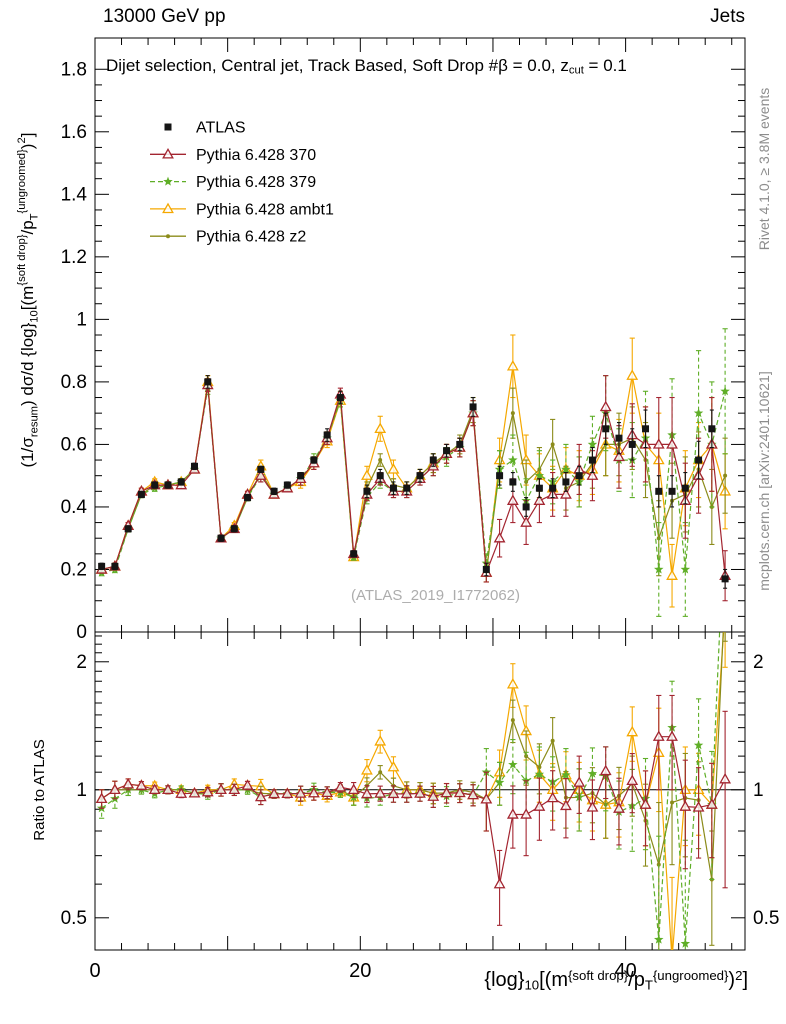 The width and height of the screenshot is (786, 1024). What do you see at coordinates (27, 135) in the screenshot?
I see `ylabel-part: ]` at bounding box center [27, 135].